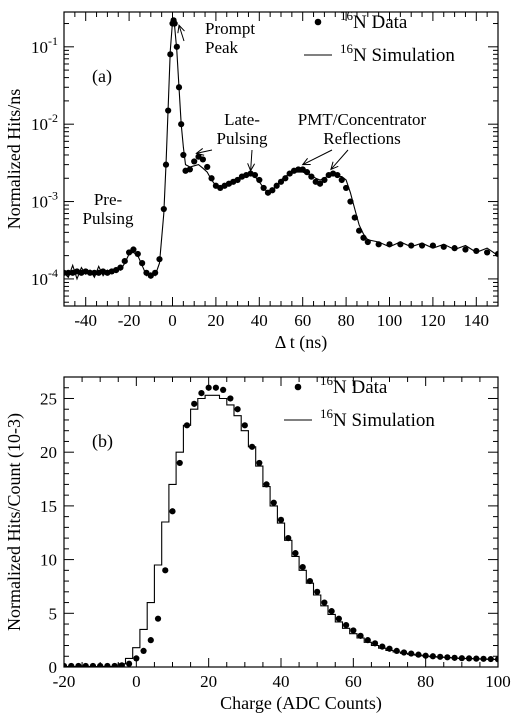 The height and width of the screenshot is (717, 518). Describe the element at coordinates (425, 681) in the screenshot. I see `x-tick-label: 80` at that location.